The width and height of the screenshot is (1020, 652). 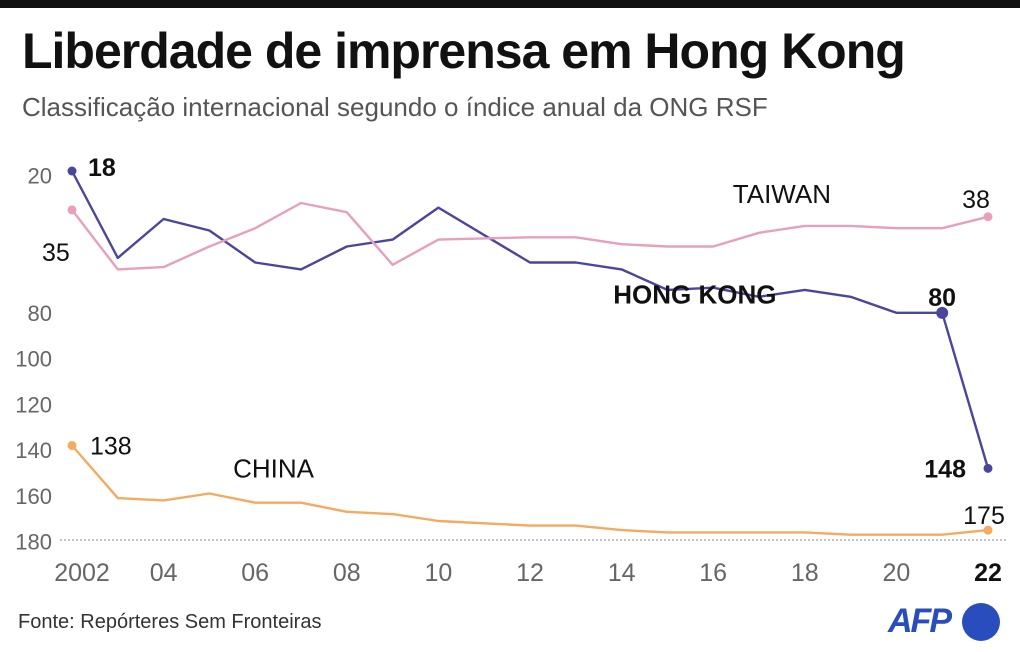 I want to click on data-label-taiwan: 35, so click(x=56, y=253).